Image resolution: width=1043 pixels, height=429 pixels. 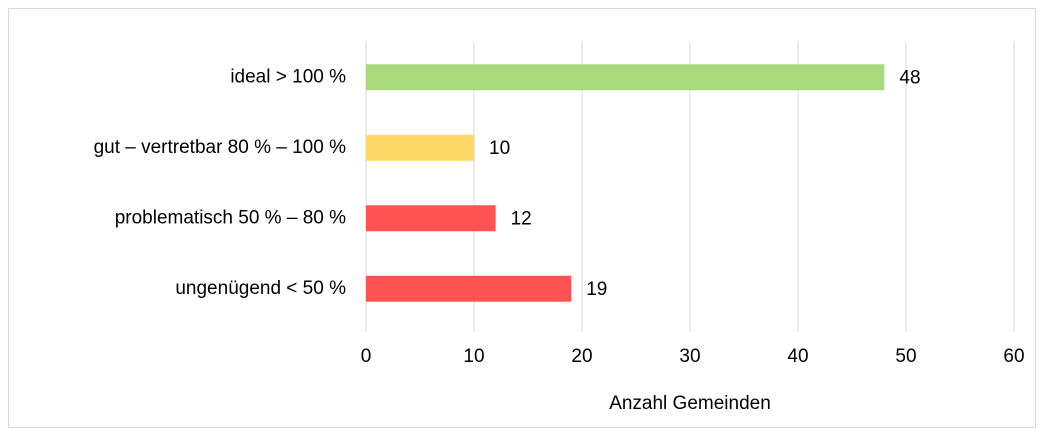 I want to click on value-label: 48, so click(x=909, y=77).